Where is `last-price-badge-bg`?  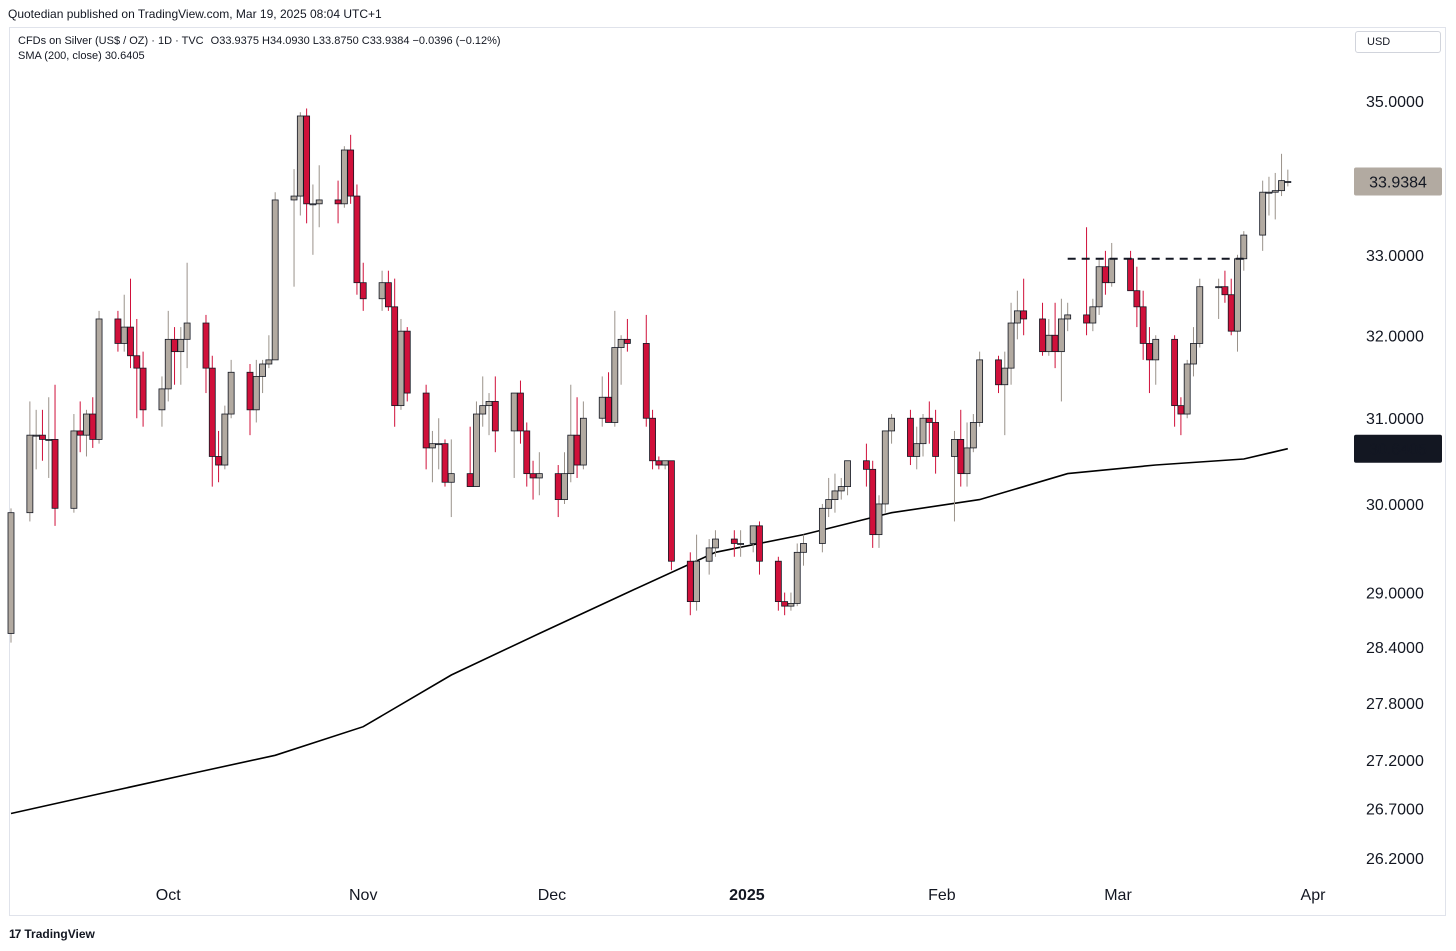
last-price-badge-bg is located at coordinates (1398, 181).